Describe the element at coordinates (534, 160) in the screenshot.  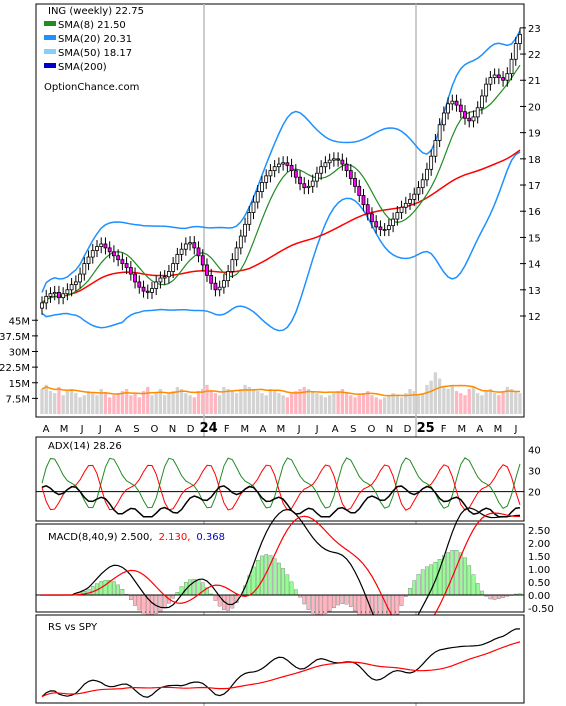
I see `price-tick-label: 18` at that location.